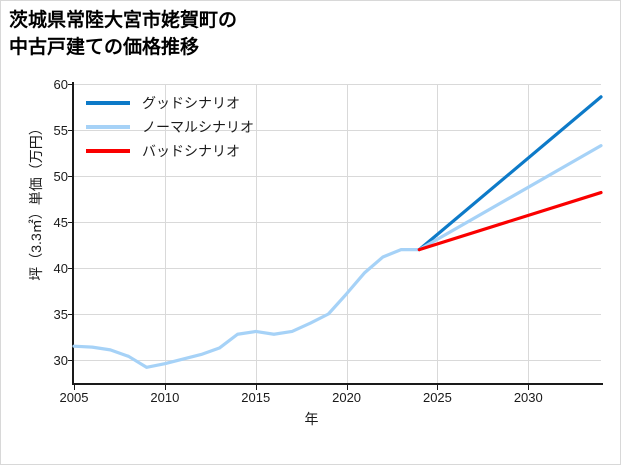 The height and width of the screenshot is (465, 621). I want to click on y-axis-title: 坪（3.3㎡）単価（万円）, so click(36, 201).